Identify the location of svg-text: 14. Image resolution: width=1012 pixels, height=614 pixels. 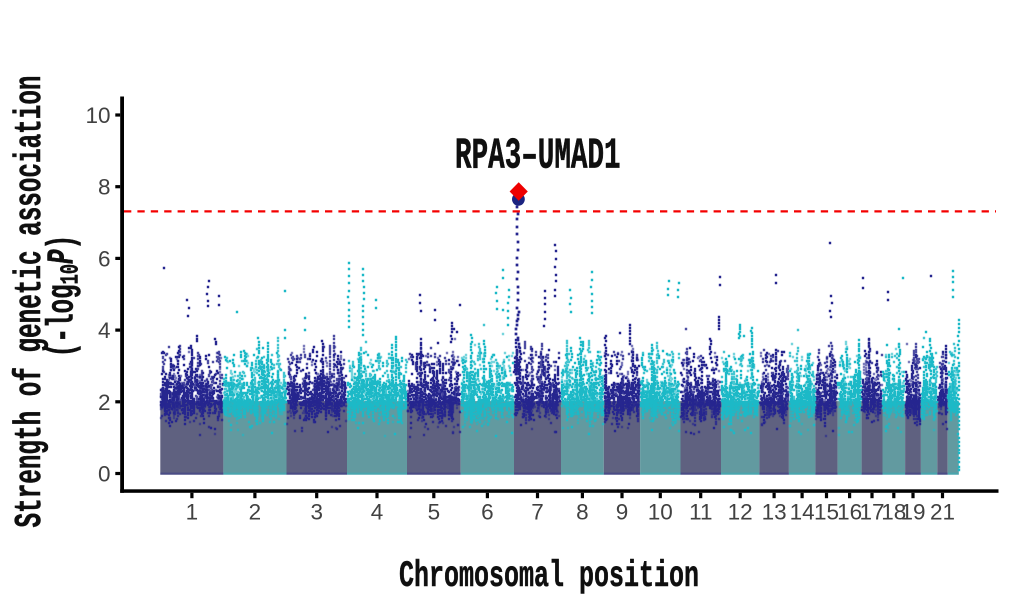
(802, 512).